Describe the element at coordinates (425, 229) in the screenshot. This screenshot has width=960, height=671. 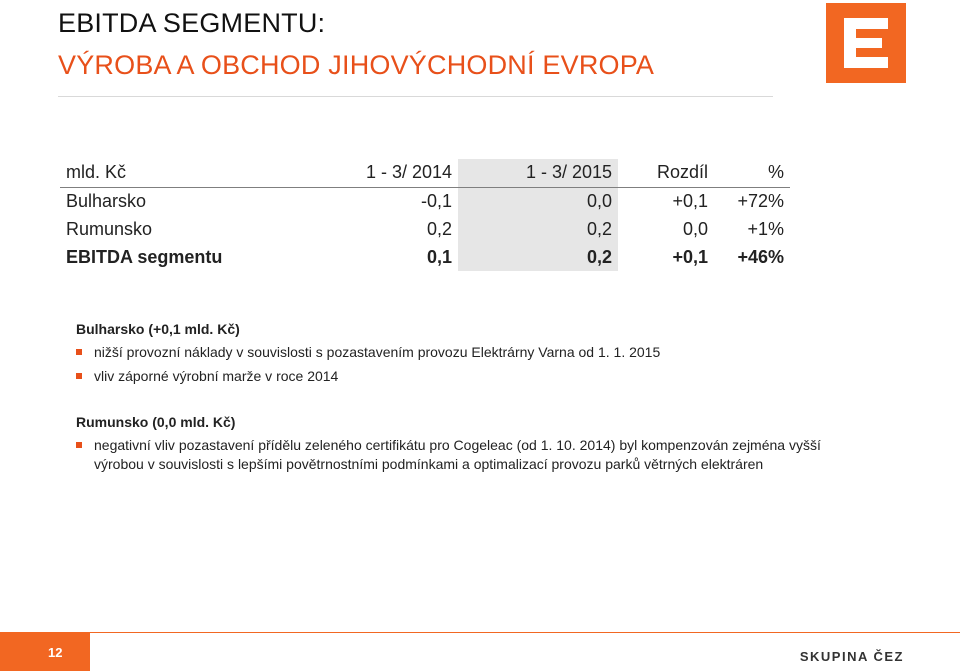
I see `table-row: Rumunsko 0,2 0,2 0,0 +1%` at that location.